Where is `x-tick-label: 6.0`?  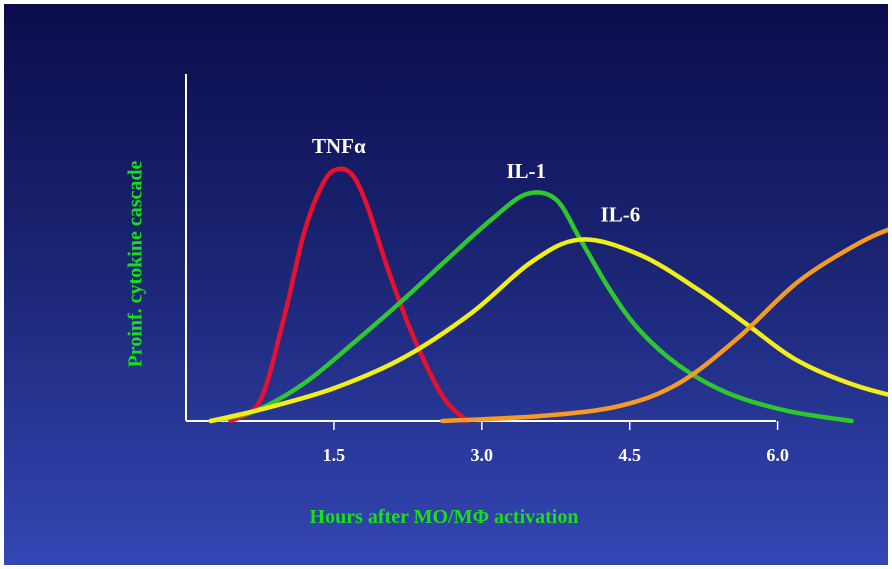 x-tick-label: 6.0 is located at coordinates (777, 455).